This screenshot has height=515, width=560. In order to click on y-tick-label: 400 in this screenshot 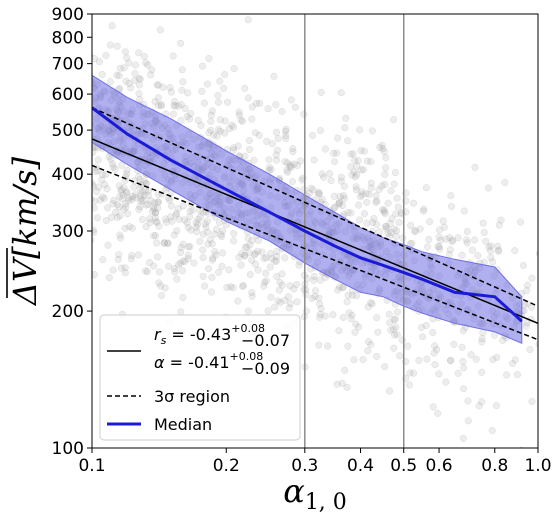, I will do `click(68, 175)`.